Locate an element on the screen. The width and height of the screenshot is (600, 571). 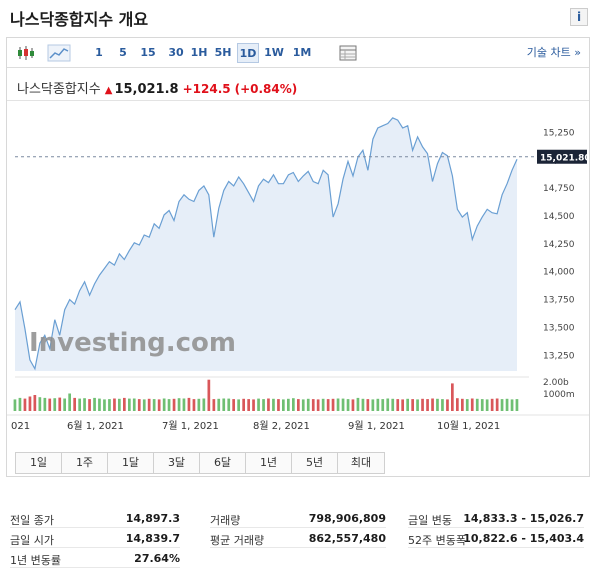
time-range-selector: 1일 1주 1달 3달 6달 1년 5년 최대 is located at coordinates (200, 463).